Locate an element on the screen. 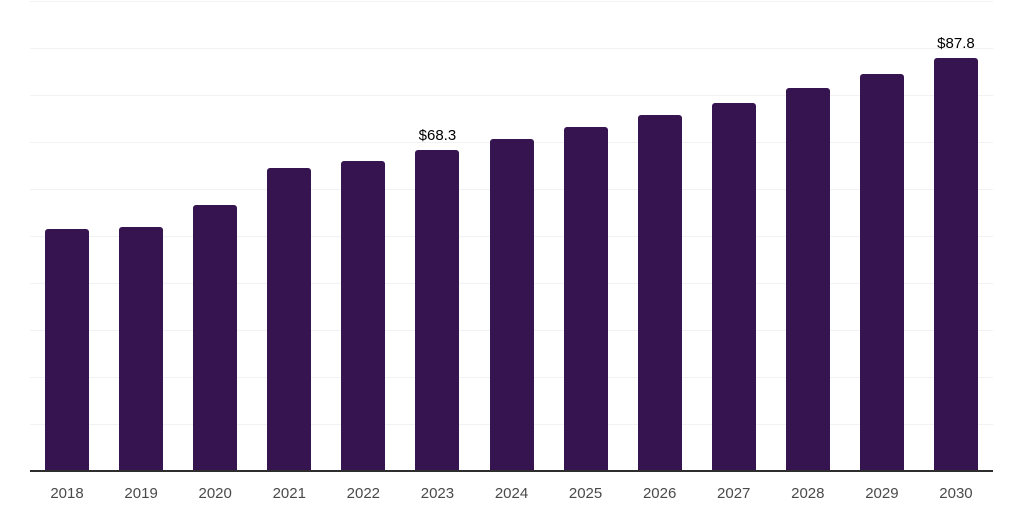  bar-2019 is located at coordinates (141, 349).